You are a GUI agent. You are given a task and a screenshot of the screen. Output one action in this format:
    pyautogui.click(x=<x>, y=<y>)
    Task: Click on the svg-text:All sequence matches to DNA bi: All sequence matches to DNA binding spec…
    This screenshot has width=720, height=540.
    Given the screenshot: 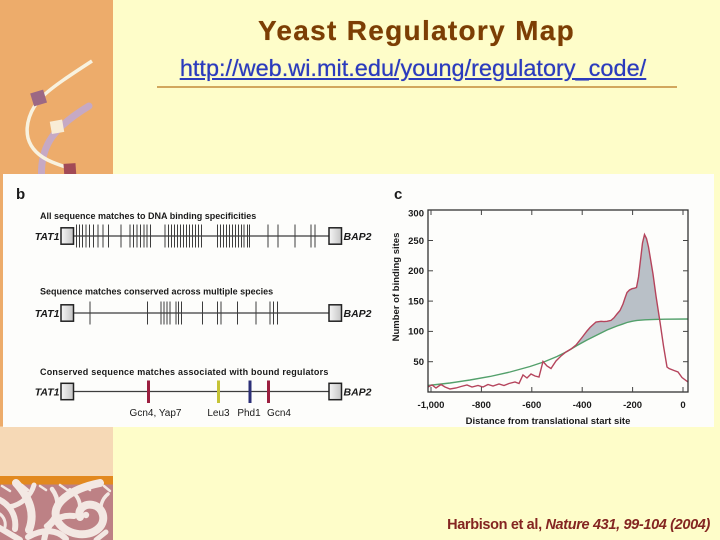 What is the action you would take?
    pyautogui.click(x=148, y=216)
    